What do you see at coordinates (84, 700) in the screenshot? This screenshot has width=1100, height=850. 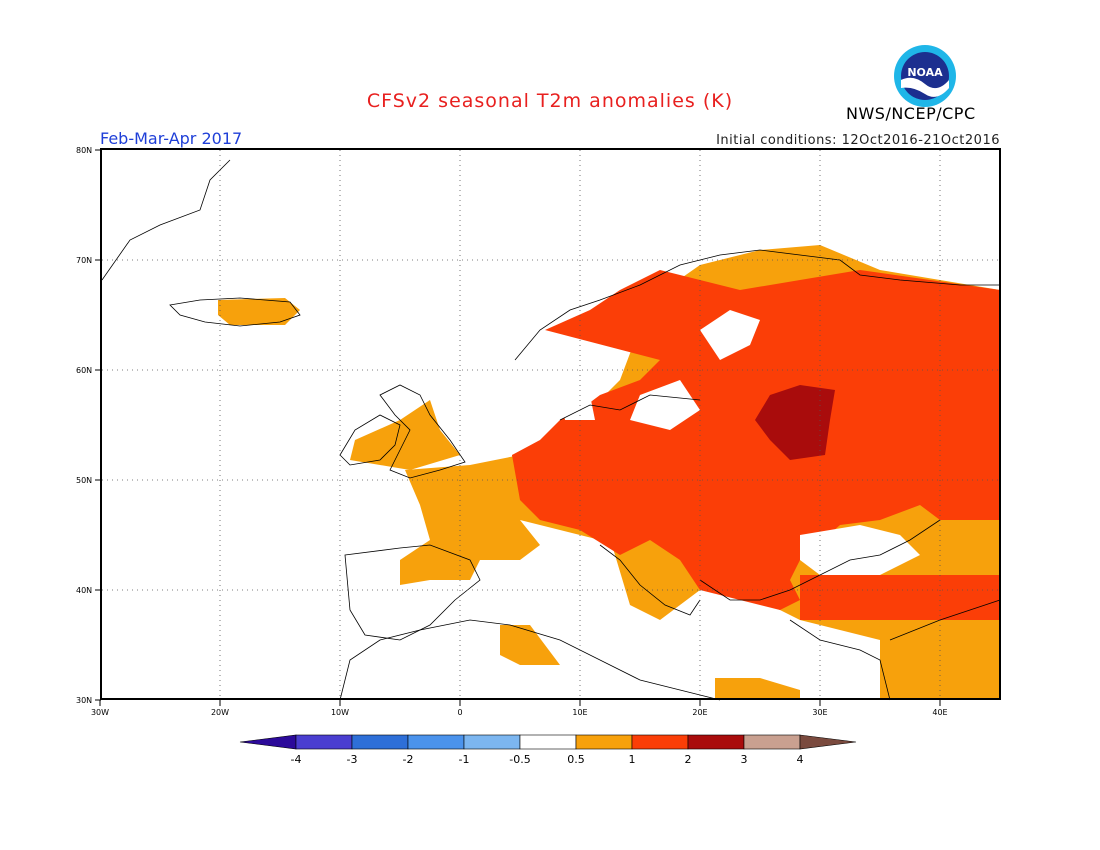 I see `lat-label: 30N` at bounding box center [84, 700].